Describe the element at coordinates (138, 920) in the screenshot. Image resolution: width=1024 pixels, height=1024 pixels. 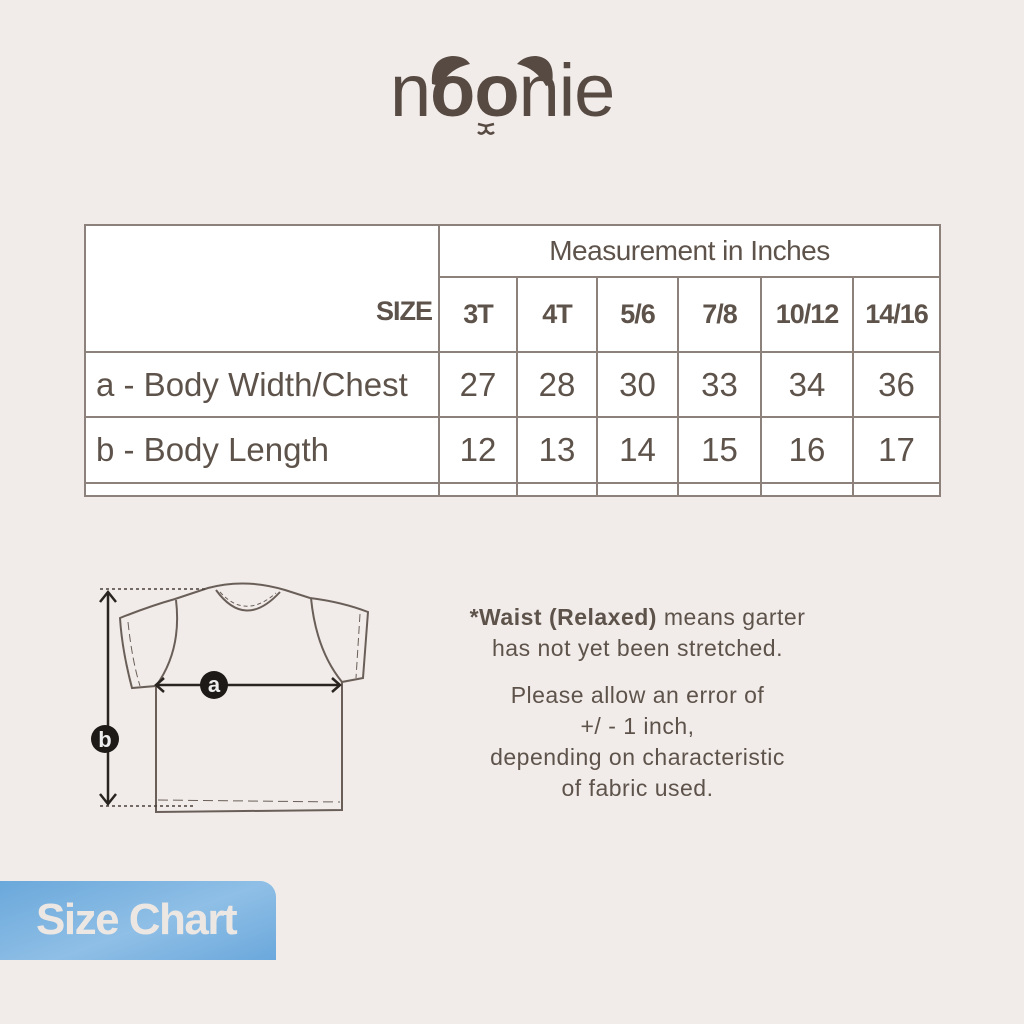
I see `size-chart-badge: Size Chart` at that location.